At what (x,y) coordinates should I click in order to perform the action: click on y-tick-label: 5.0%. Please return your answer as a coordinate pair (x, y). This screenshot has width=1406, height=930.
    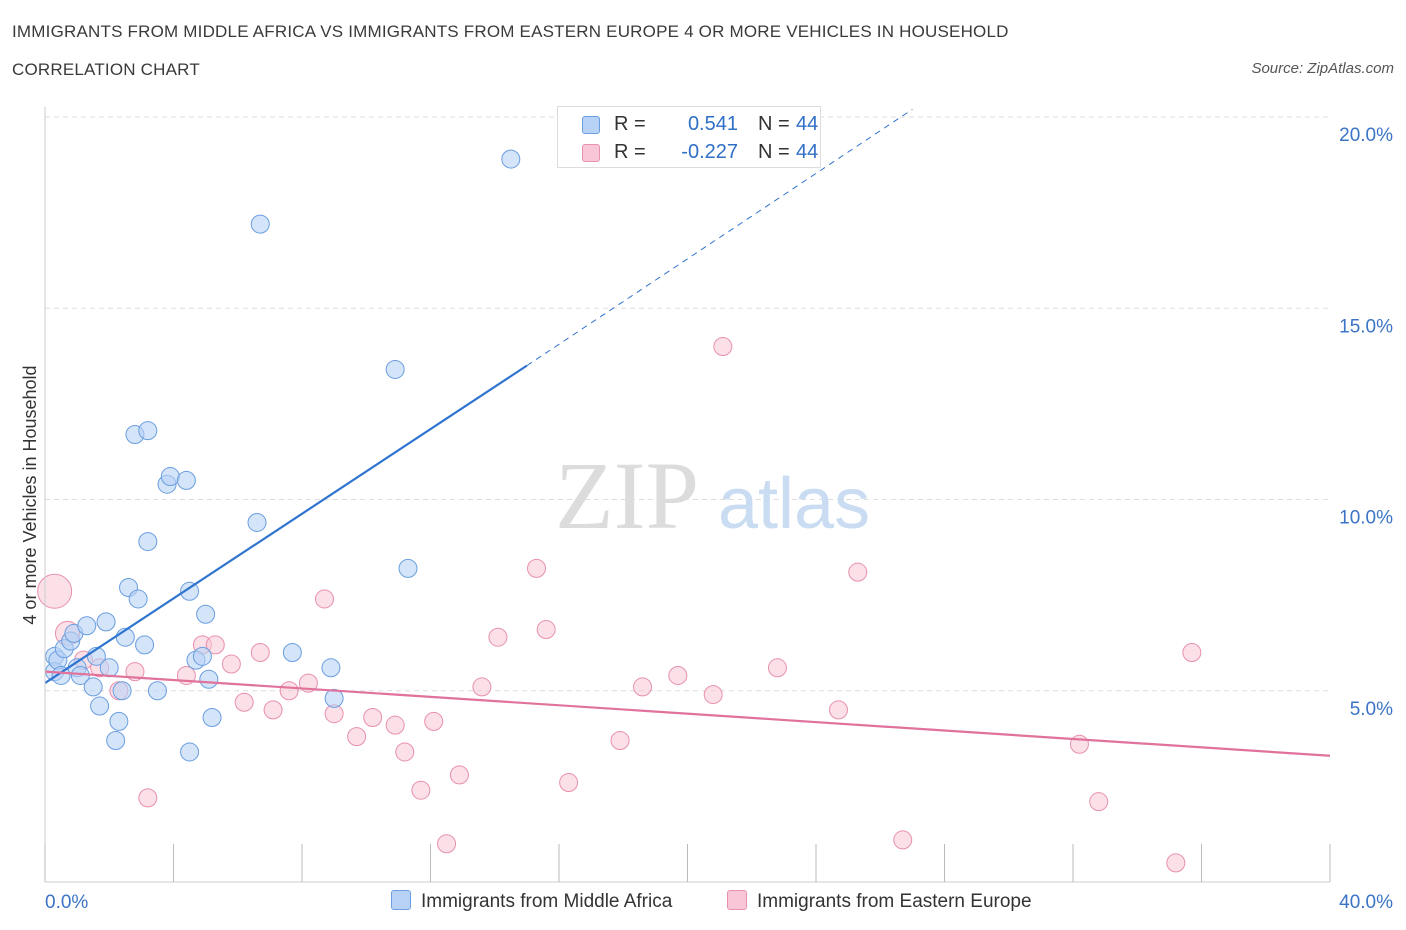
    Looking at the image, I should click on (1371, 709).